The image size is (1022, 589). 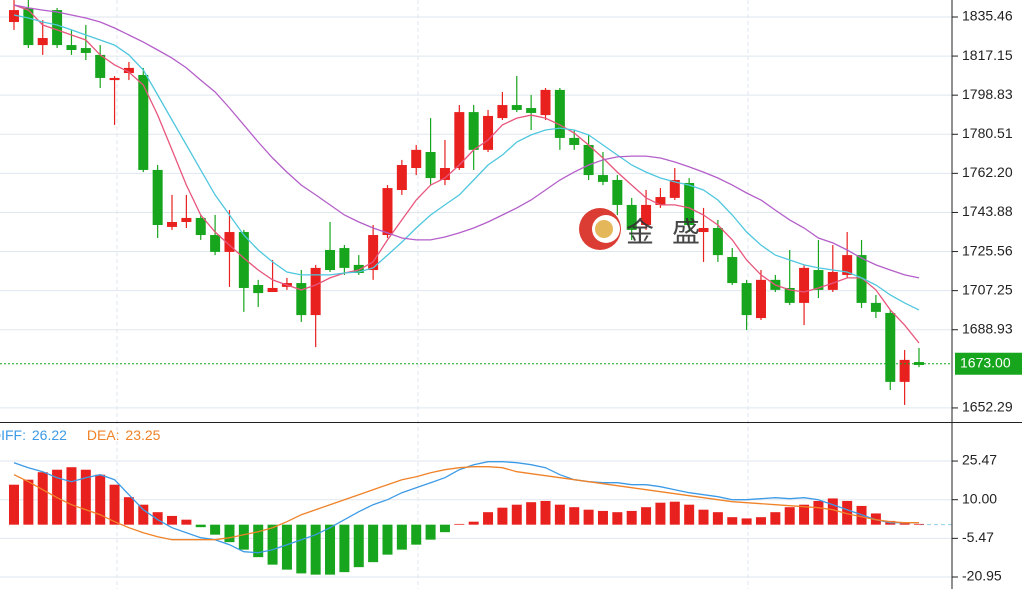 I want to click on watermark: 金 盛, so click(x=639, y=229).